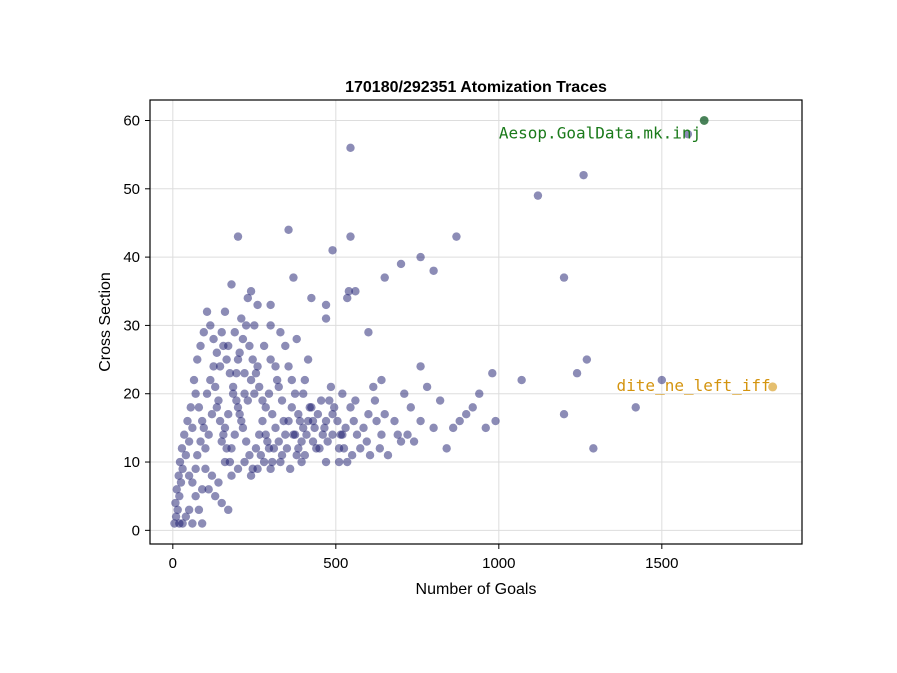  I want to click on point-annotation: dite_ne_left_iff, so click(694, 385).